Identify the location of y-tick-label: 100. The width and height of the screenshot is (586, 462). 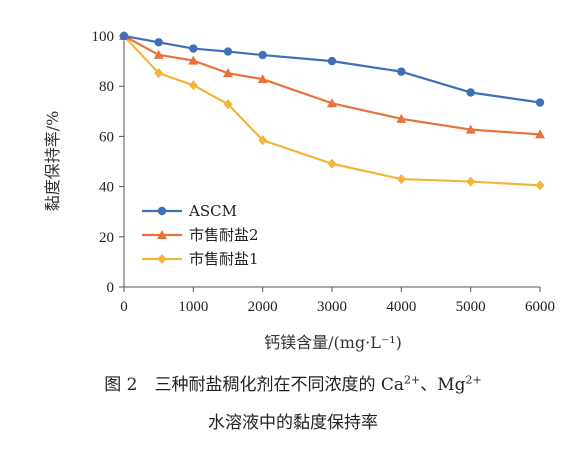
(103, 37).